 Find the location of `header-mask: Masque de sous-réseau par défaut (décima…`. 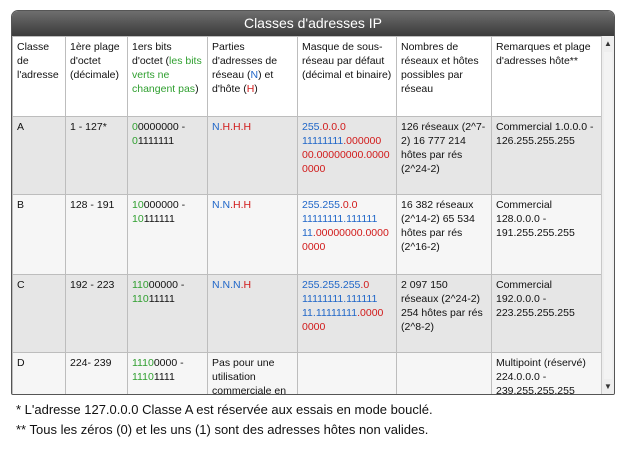

header-mask: Masque de sous-réseau par défaut (décima… is located at coordinates (347, 76).